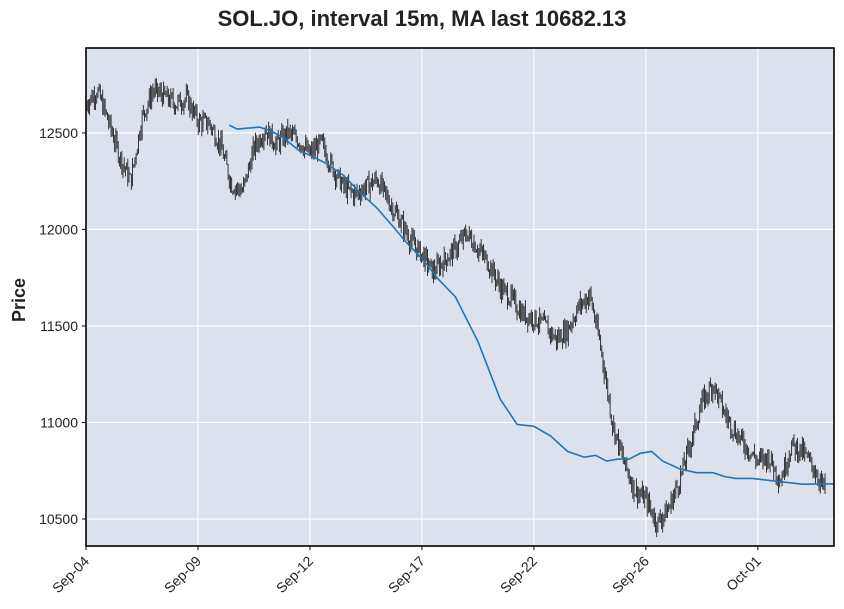  I want to click on x-tick-label: Sep-12, so click(294, 574).